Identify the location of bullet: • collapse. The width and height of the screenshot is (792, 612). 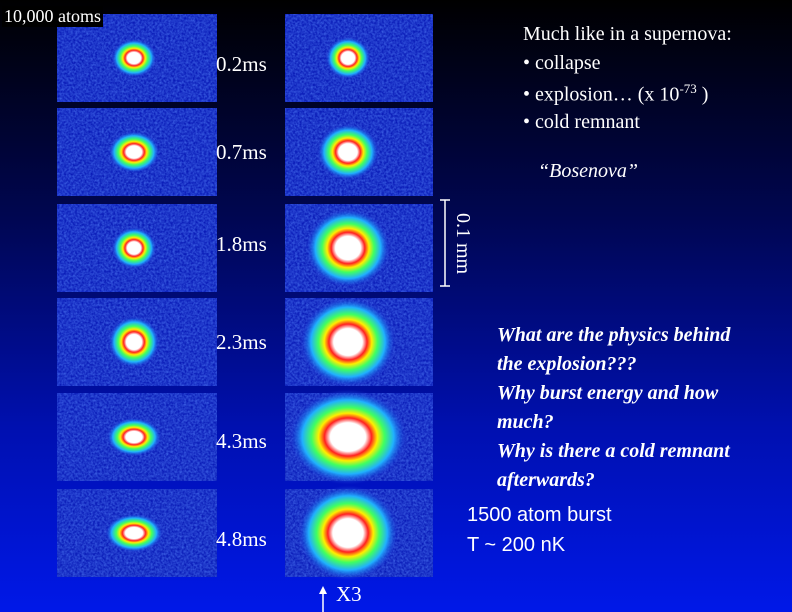
(562, 63).